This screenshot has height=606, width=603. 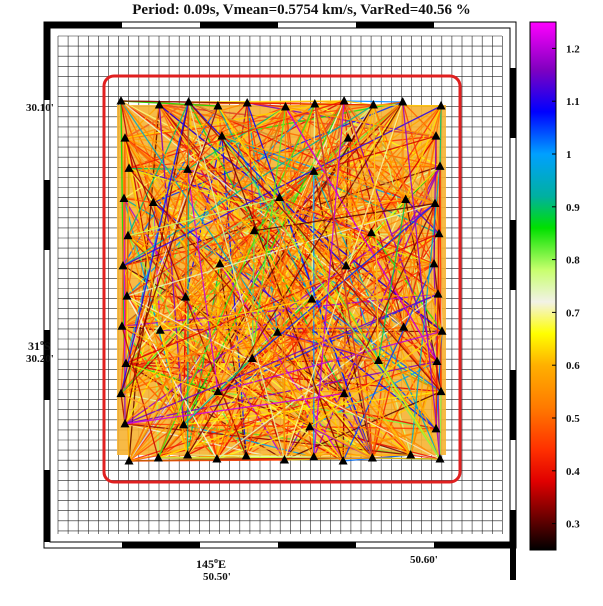 I want to click on colorbar-tick-label: 1, so click(x=569, y=155).